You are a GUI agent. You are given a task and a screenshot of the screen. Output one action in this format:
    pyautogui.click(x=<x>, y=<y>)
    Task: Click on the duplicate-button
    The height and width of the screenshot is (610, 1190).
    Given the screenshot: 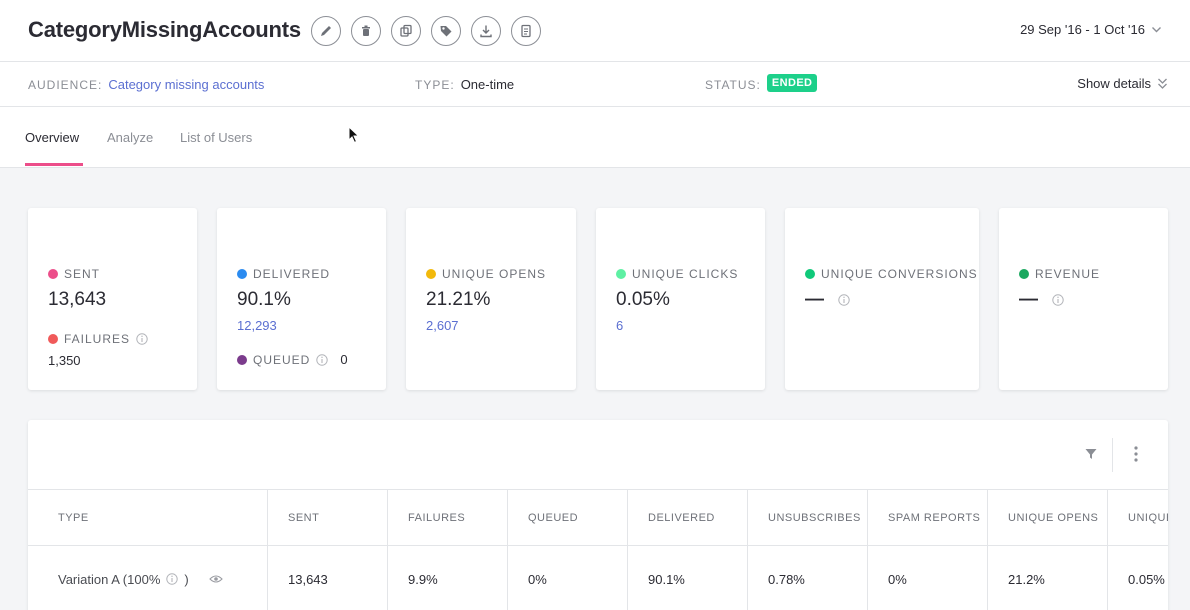 What is the action you would take?
    pyautogui.click(x=406, y=31)
    